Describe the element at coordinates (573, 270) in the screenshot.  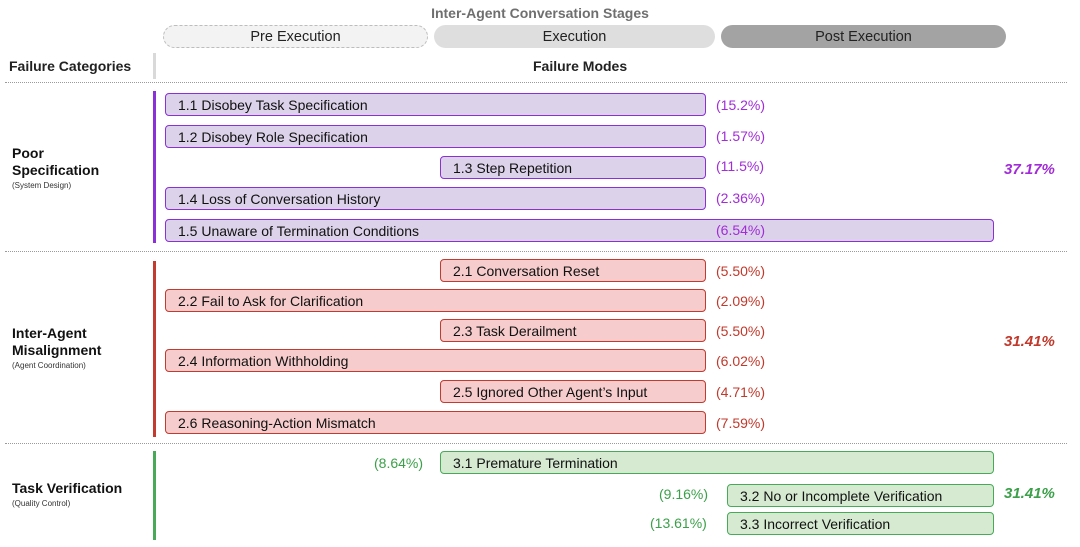
I see `mode-2-1: 2.1 Conversation Reset` at that location.